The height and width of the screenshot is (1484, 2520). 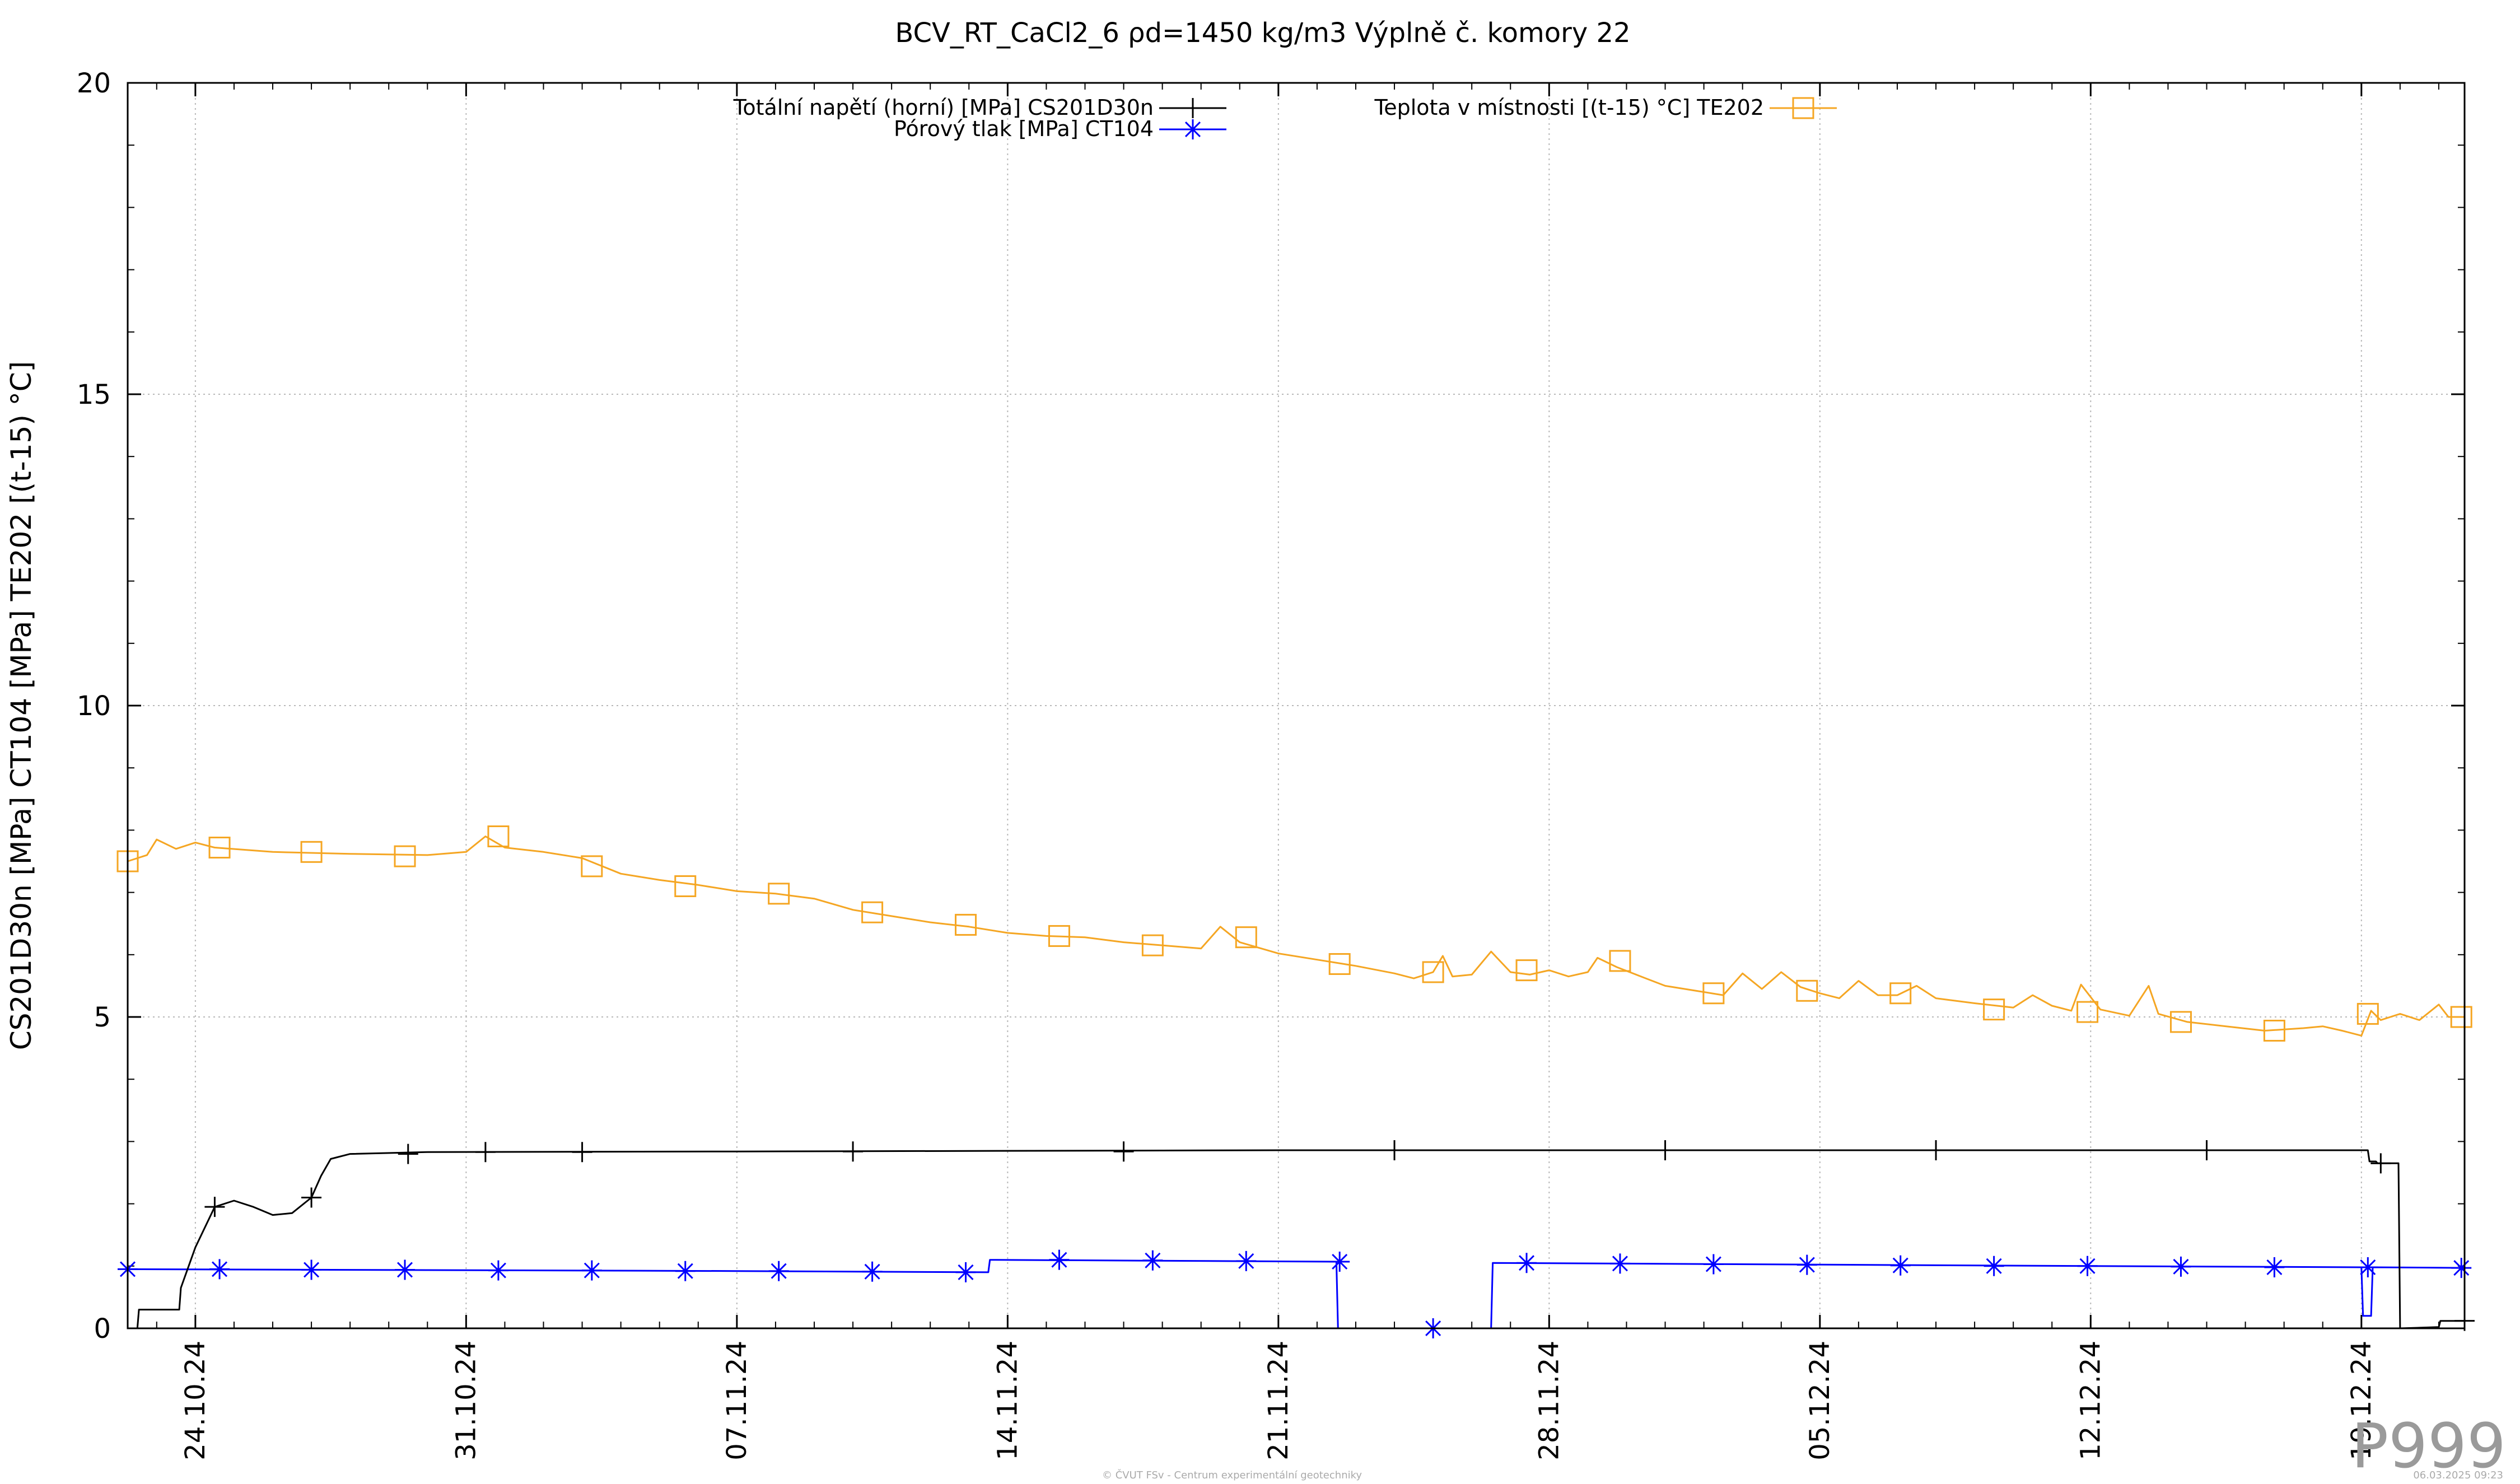 What do you see at coordinates (94, 395) in the screenshot?
I see `y-tick-label: 15` at bounding box center [94, 395].